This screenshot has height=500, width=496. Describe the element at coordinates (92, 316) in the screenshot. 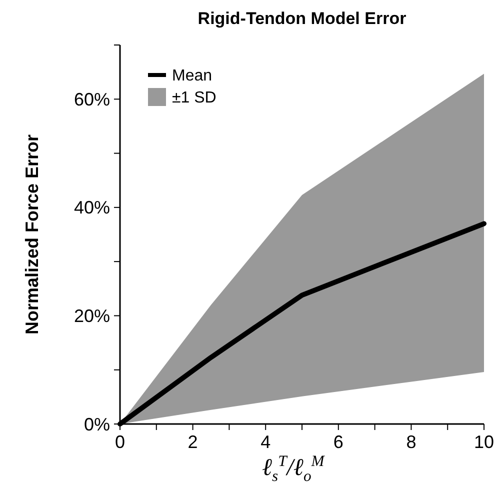

I see `y-tick-label: 20%` at that location.